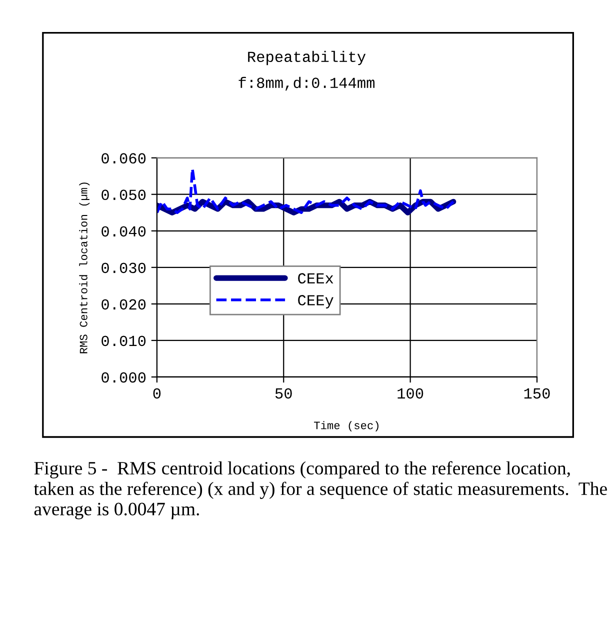  I want to click on line-series, so click(305, 190).